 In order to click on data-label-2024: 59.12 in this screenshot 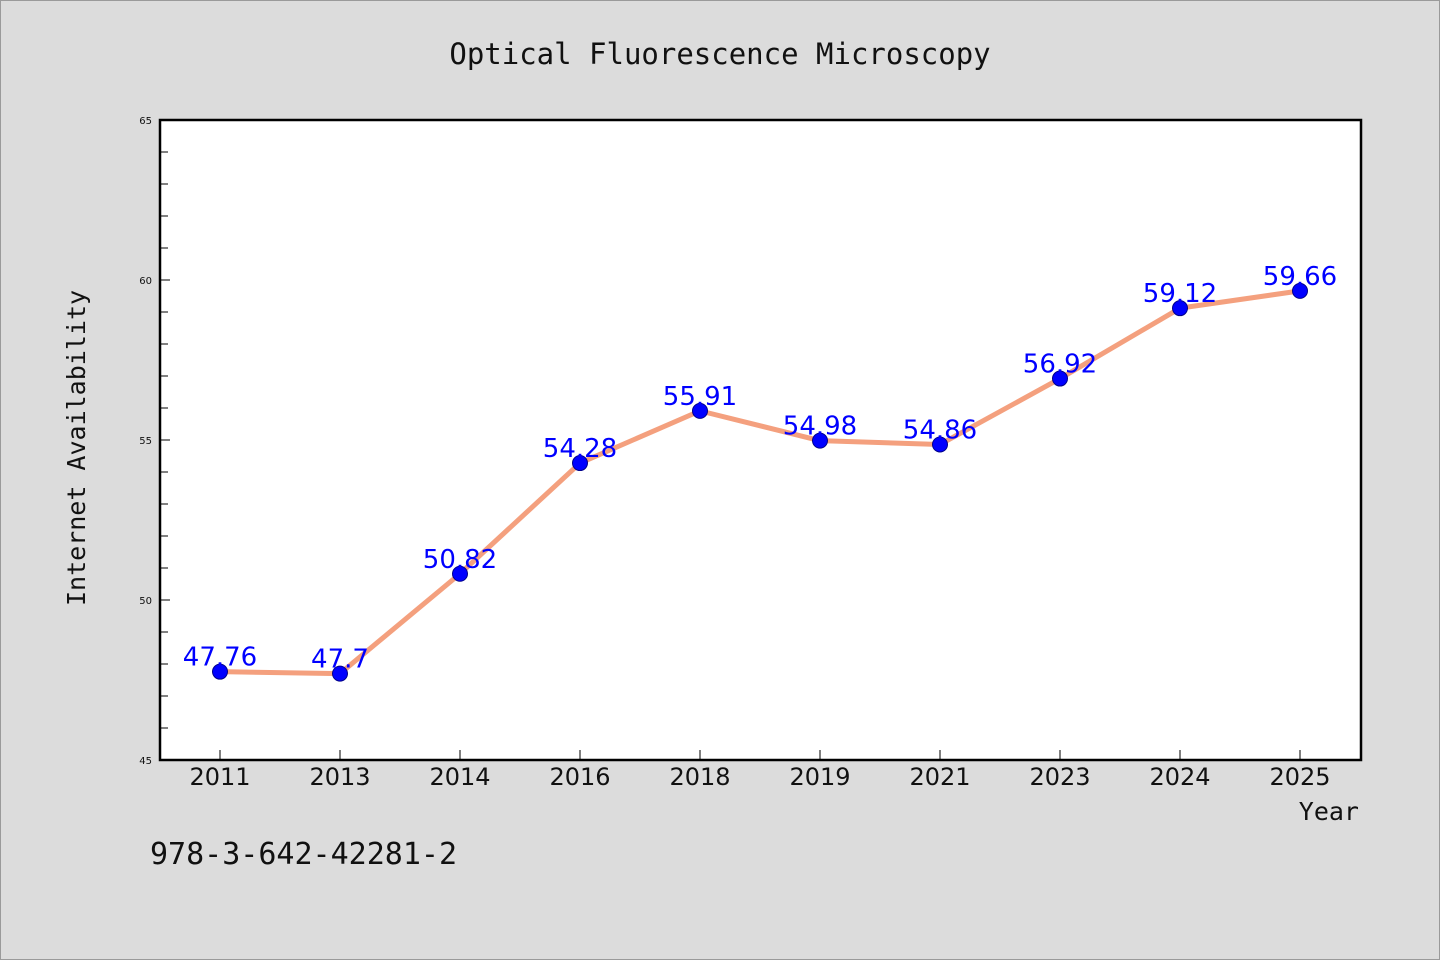, I will do `click(1180, 294)`.